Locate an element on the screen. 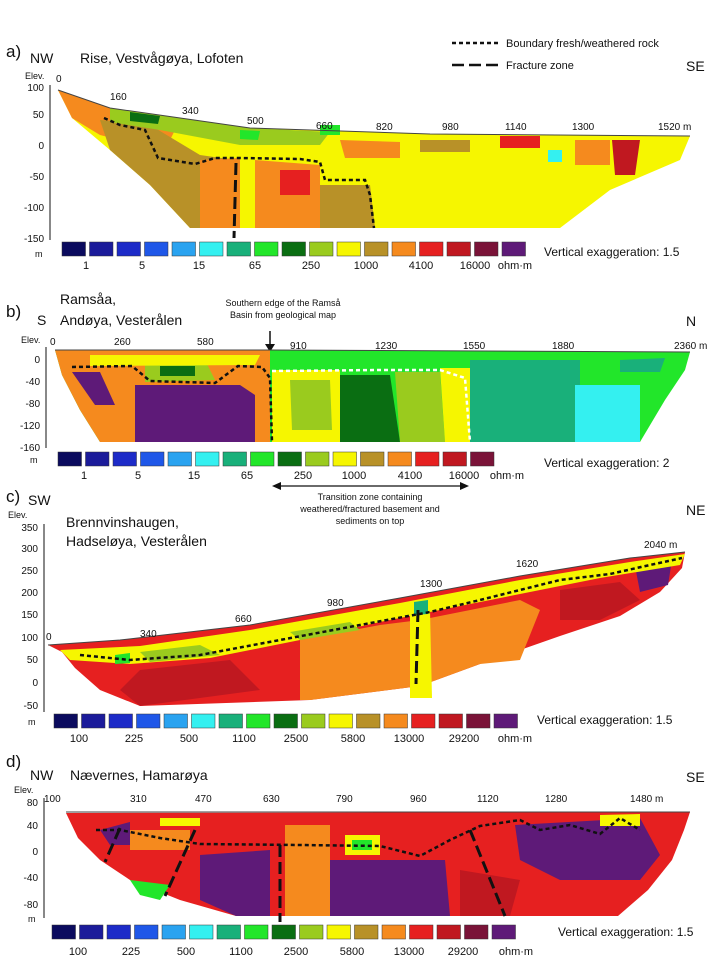  annotation-bottom: sediments on top is located at coordinates (370, 521).